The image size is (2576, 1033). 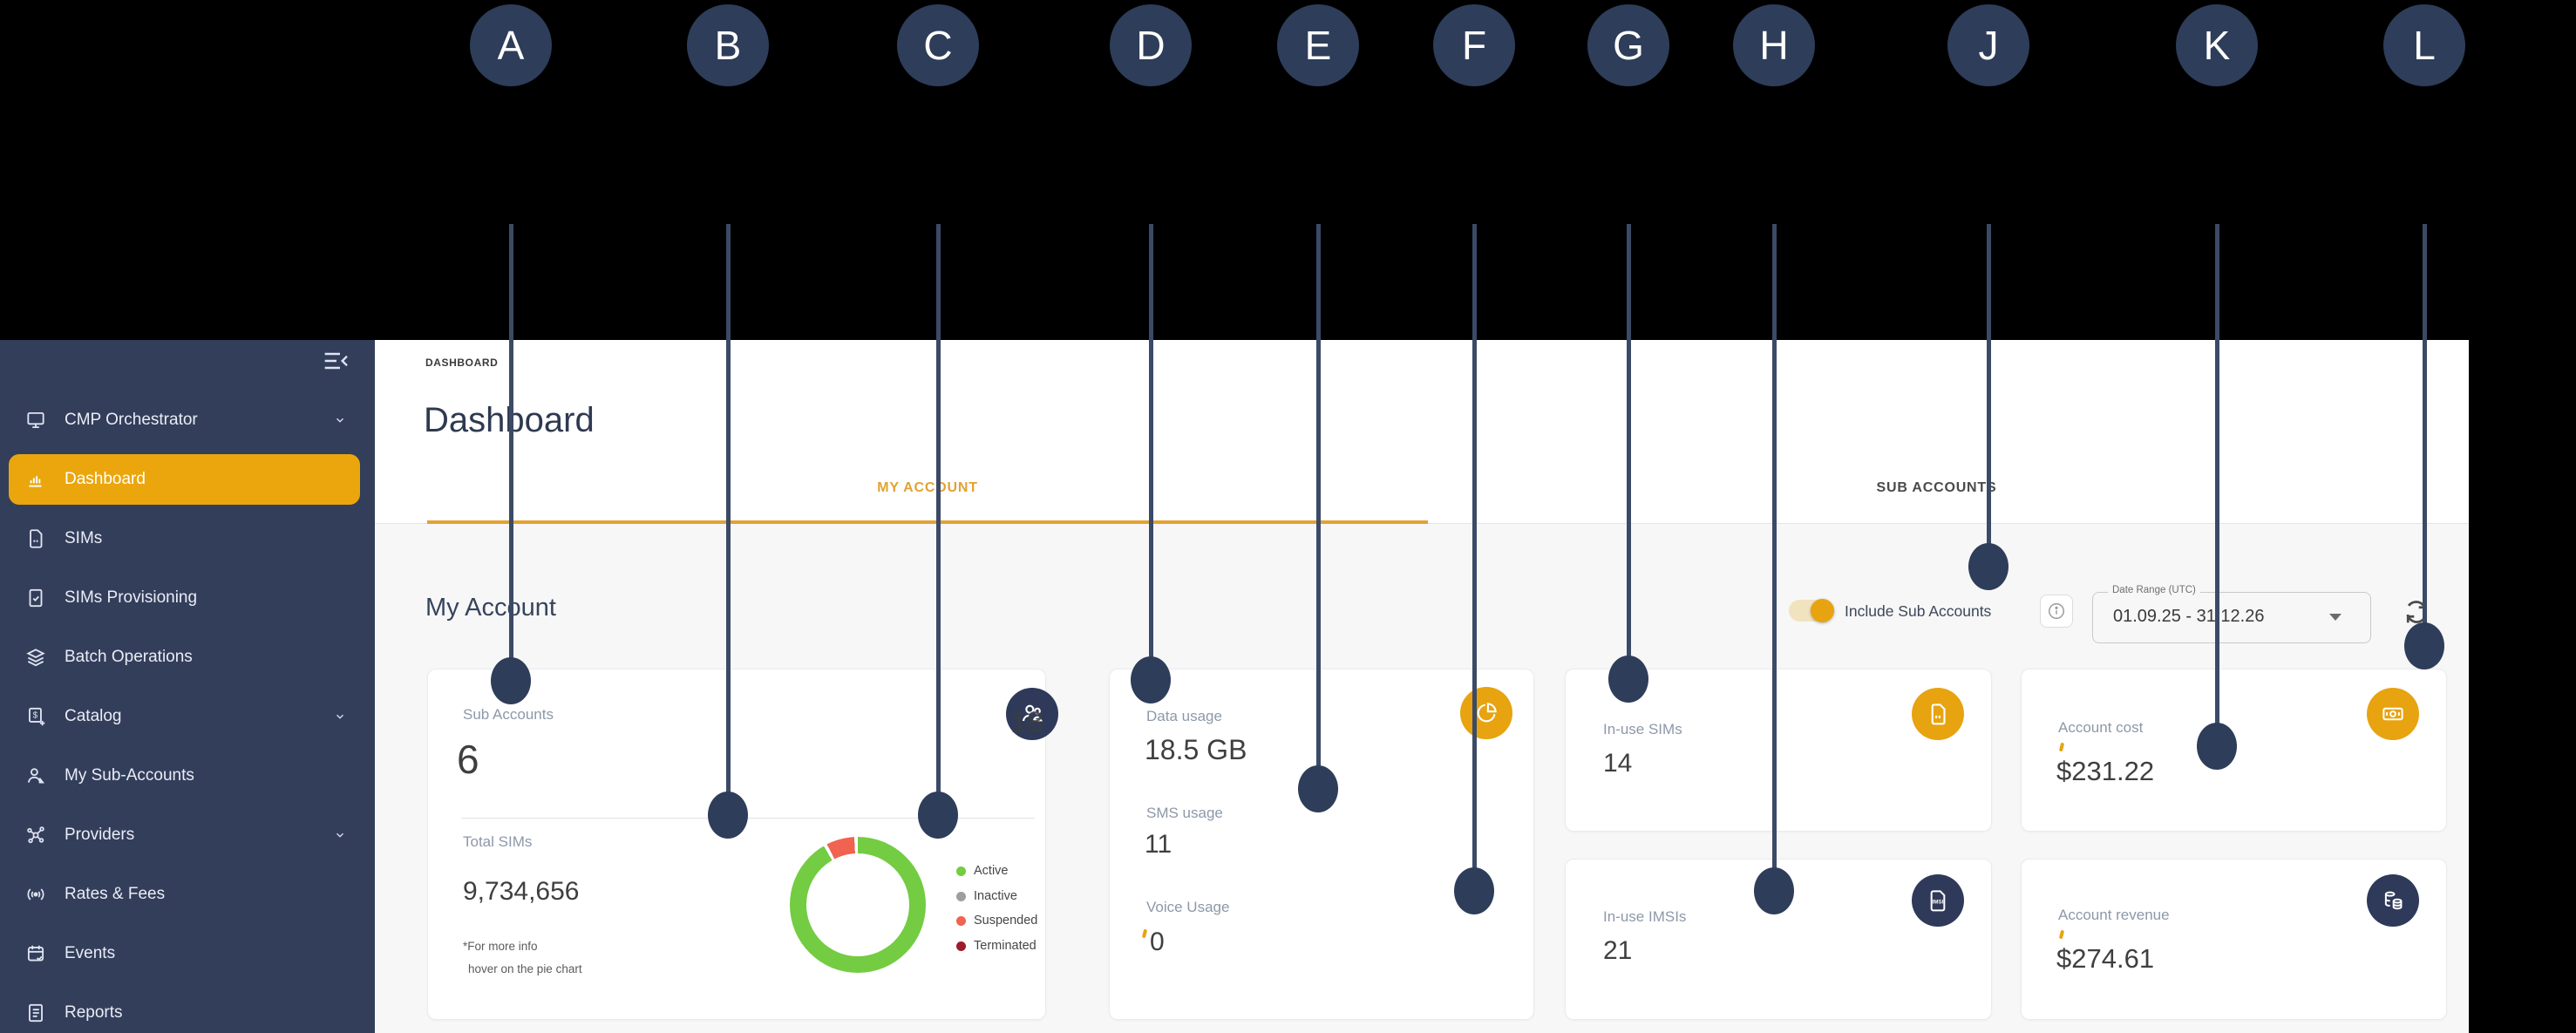 I want to click on imsi-badge-text: IMSI, so click(x=1939, y=902).